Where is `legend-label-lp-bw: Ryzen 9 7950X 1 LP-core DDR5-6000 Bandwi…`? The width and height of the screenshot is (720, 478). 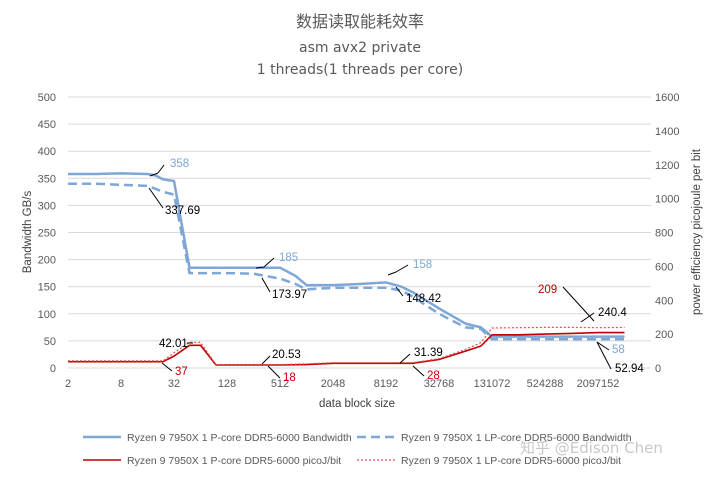 legend-label-lp-bw: Ryzen 9 7950X 1 LP-core DDR5-6000 Bandwi… is located at coordinates (516, 438).